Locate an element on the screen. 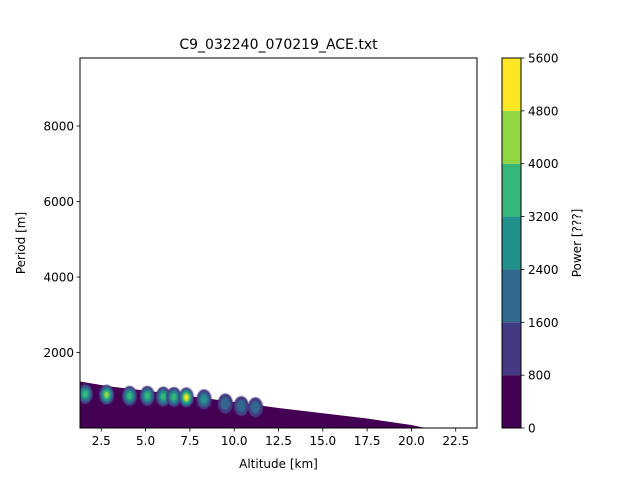  x-tick-label: 12.5 is located at coordinates (278, 441).